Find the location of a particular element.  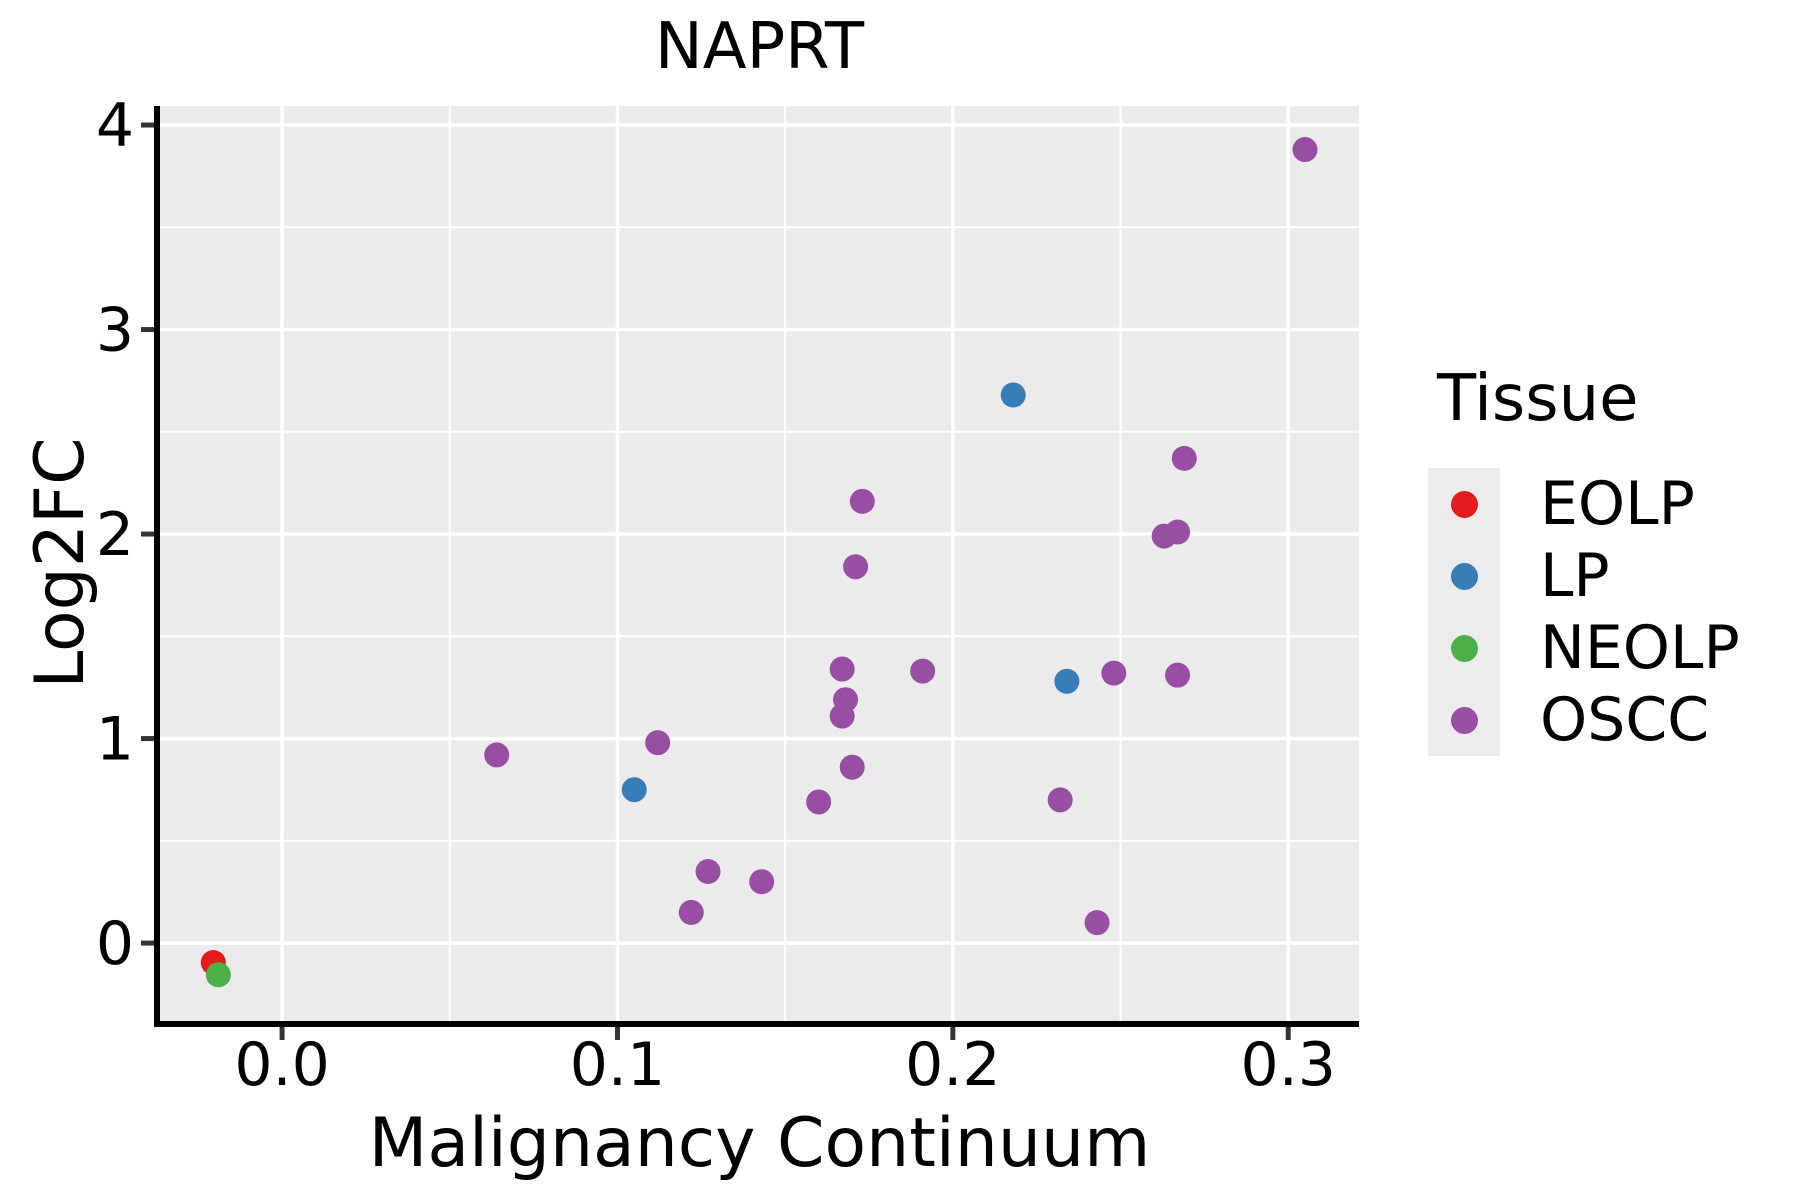

legend-label-lp: LP is located at coordinates (1575, 576).